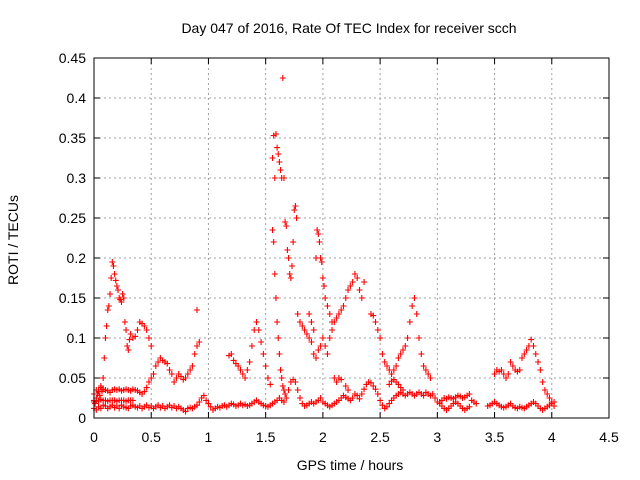 This screenshot has width=640, height=480. I want to click on y-tick-label: 0.25, so click(72, 218).